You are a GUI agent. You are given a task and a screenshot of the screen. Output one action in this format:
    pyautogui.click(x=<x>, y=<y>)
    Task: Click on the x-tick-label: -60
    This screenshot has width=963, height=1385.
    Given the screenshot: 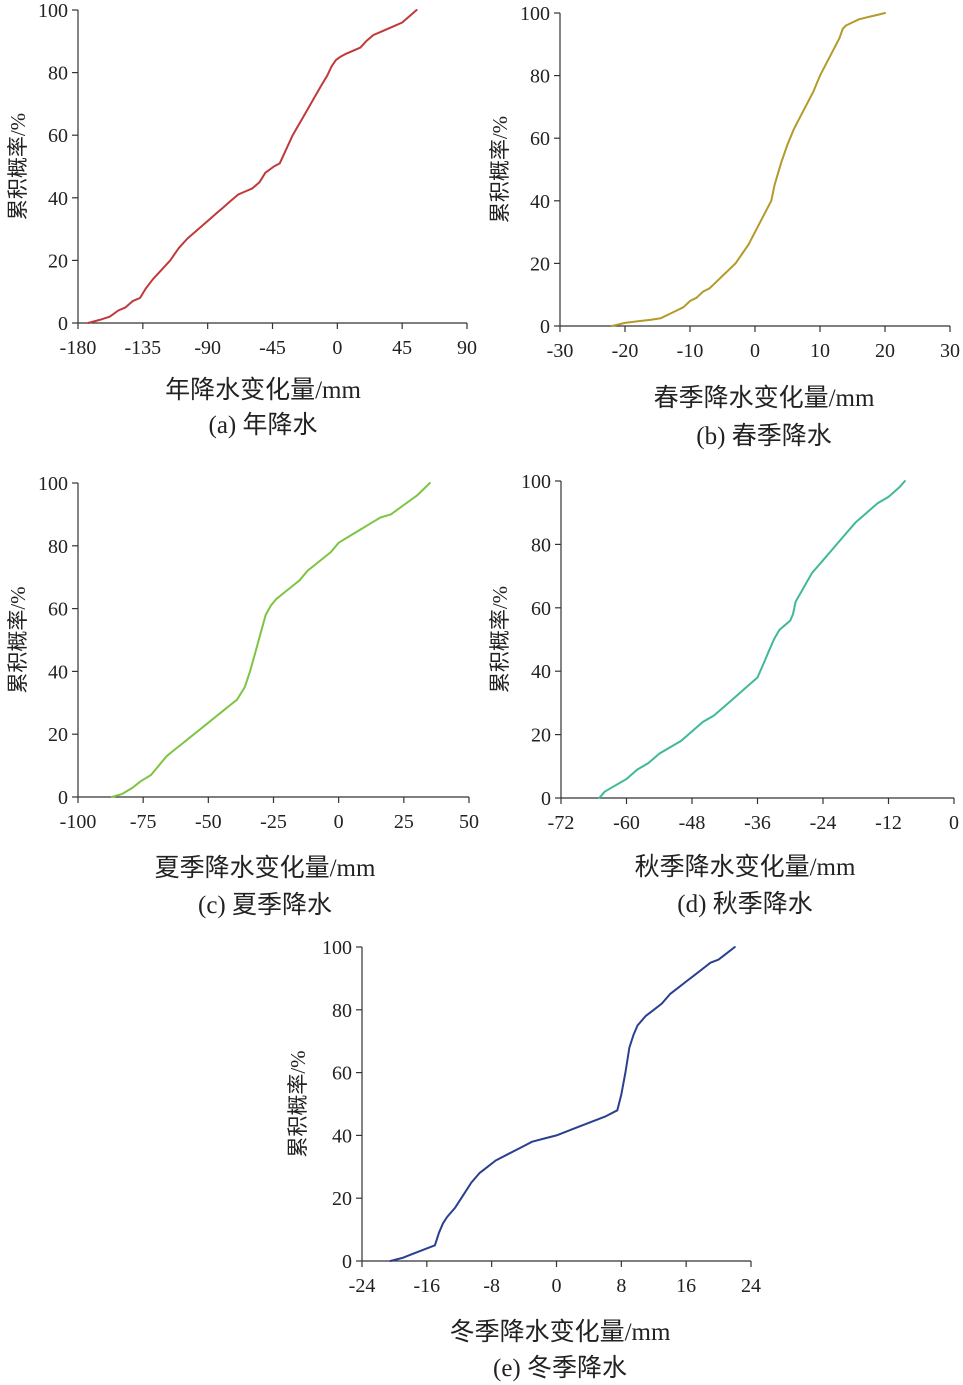 What is the action you would take?
    pyautogui.click(x=626, y=823)
    